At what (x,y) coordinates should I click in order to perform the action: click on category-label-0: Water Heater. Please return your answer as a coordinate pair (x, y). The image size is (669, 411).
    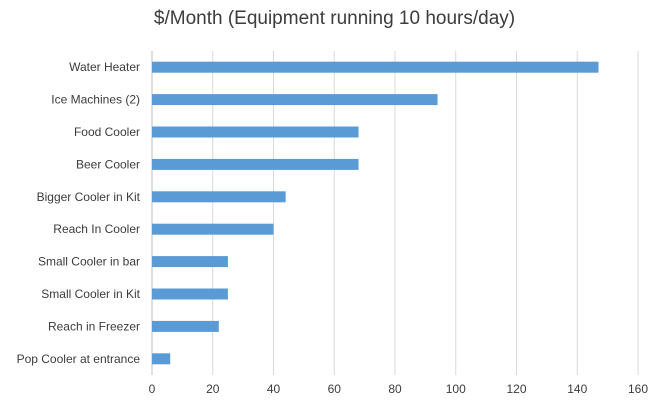
    Looking at the image, I should click on (104, 67).